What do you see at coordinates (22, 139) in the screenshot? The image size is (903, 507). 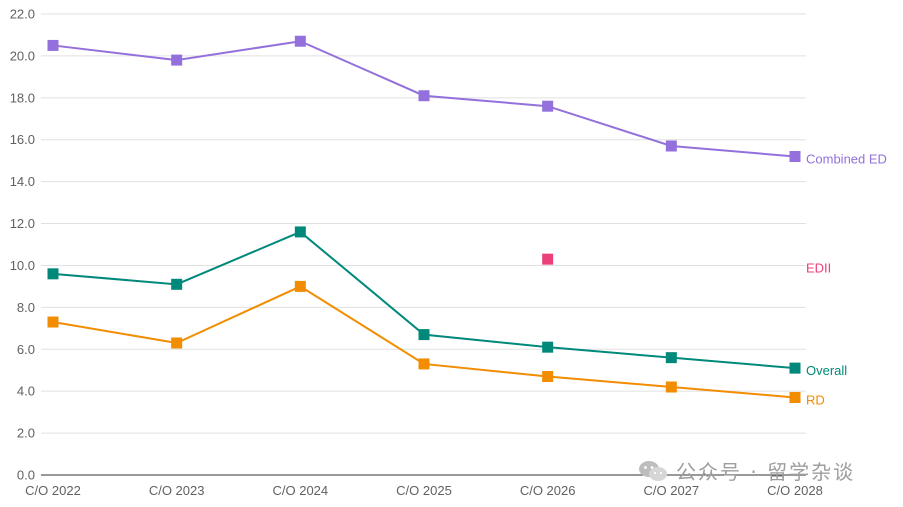 I see `y-tick-label: 16.0` at bounding box center [22, 139].